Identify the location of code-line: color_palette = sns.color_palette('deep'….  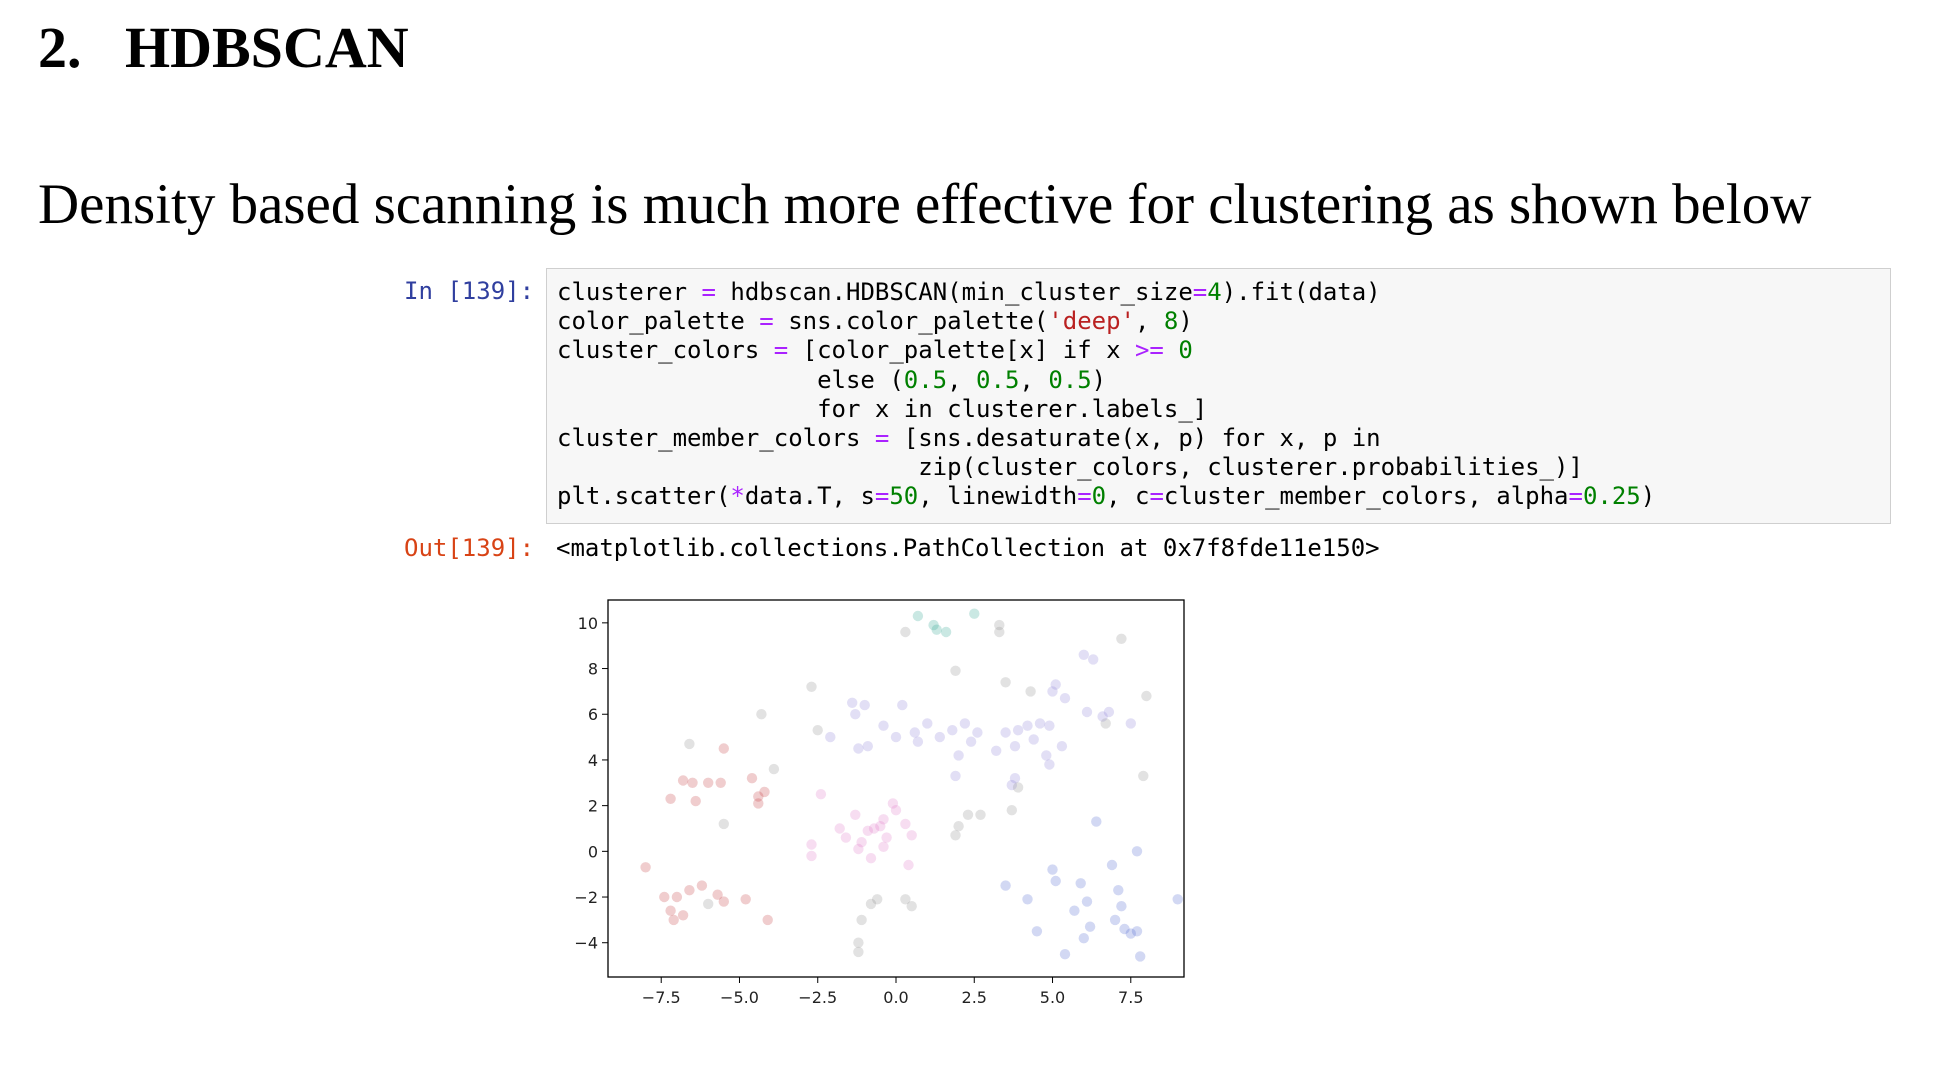
(875, 321).